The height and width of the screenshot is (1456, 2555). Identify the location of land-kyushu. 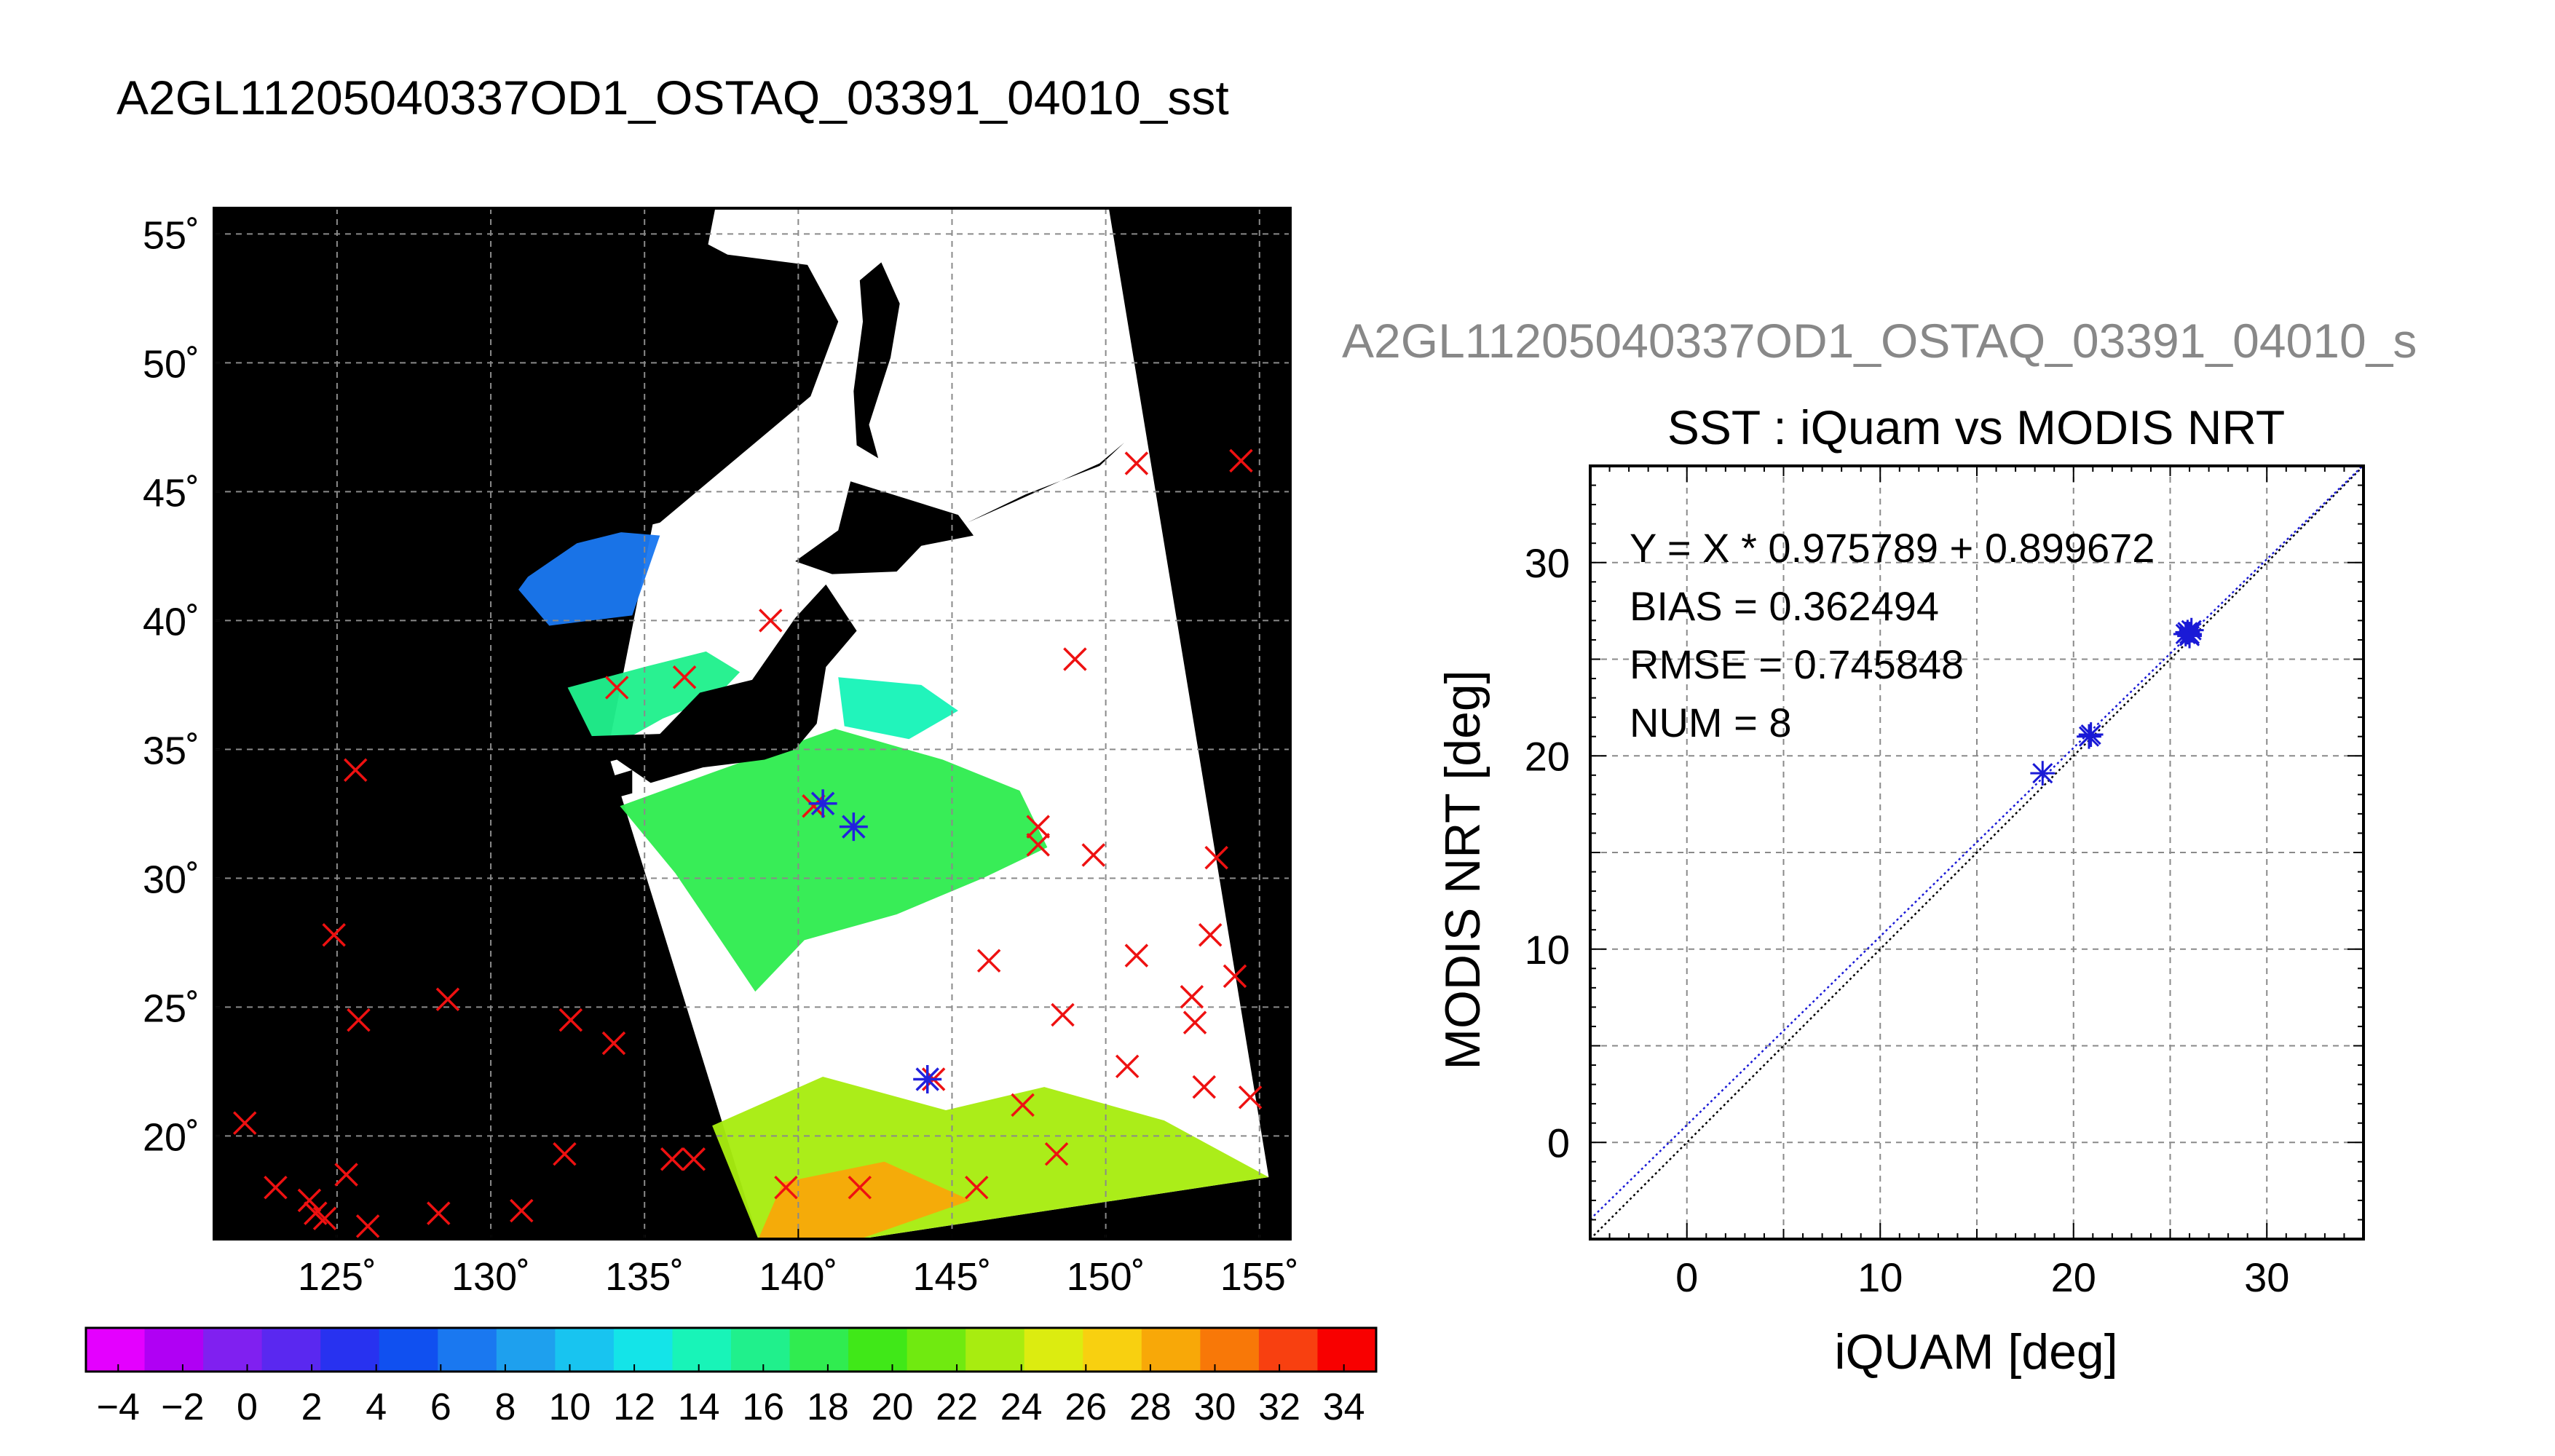
(515, 814).